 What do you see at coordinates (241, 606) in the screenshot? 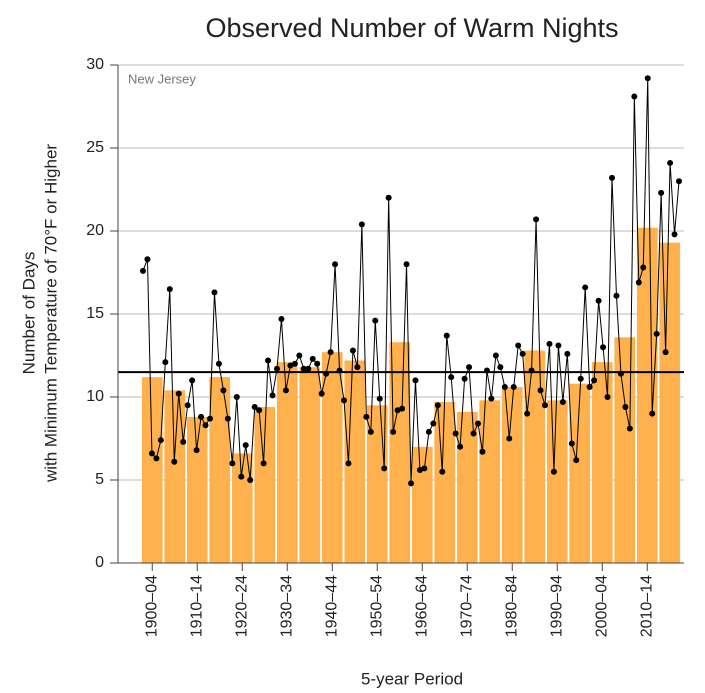
I see `x-tick-label: 1920–24` at bounding box center [241, 606].